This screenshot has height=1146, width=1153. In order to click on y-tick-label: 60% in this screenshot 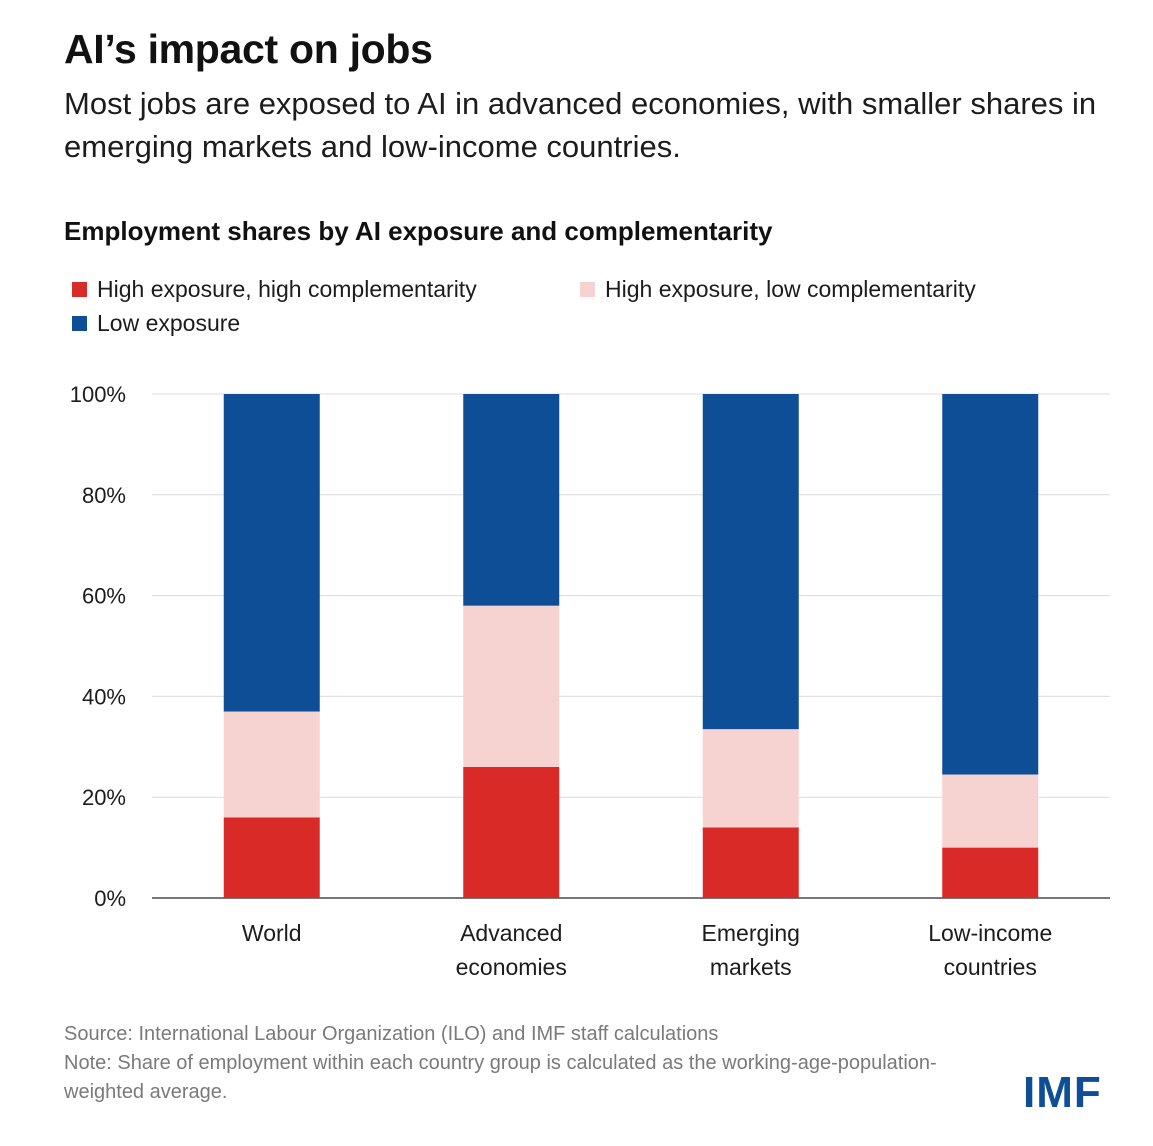, I will do `click(104, 596)`.